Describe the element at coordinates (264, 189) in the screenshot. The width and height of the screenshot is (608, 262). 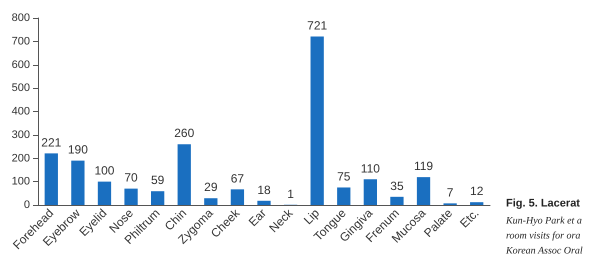
I see `data-label: 18` at that location.